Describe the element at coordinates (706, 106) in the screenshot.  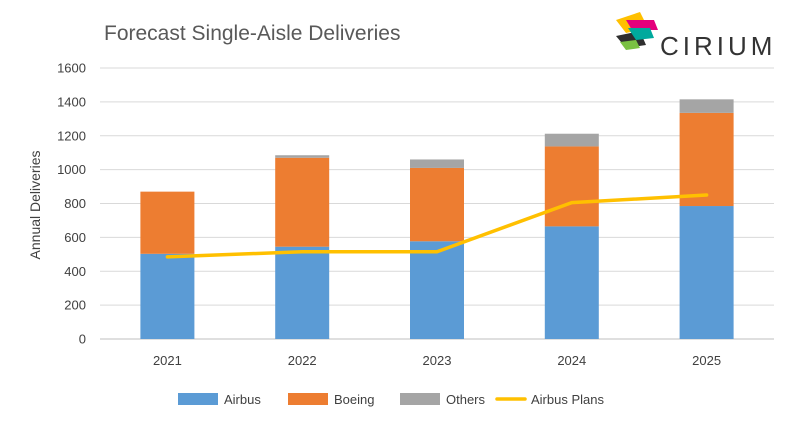
I see `bar-others-2025` at that location.